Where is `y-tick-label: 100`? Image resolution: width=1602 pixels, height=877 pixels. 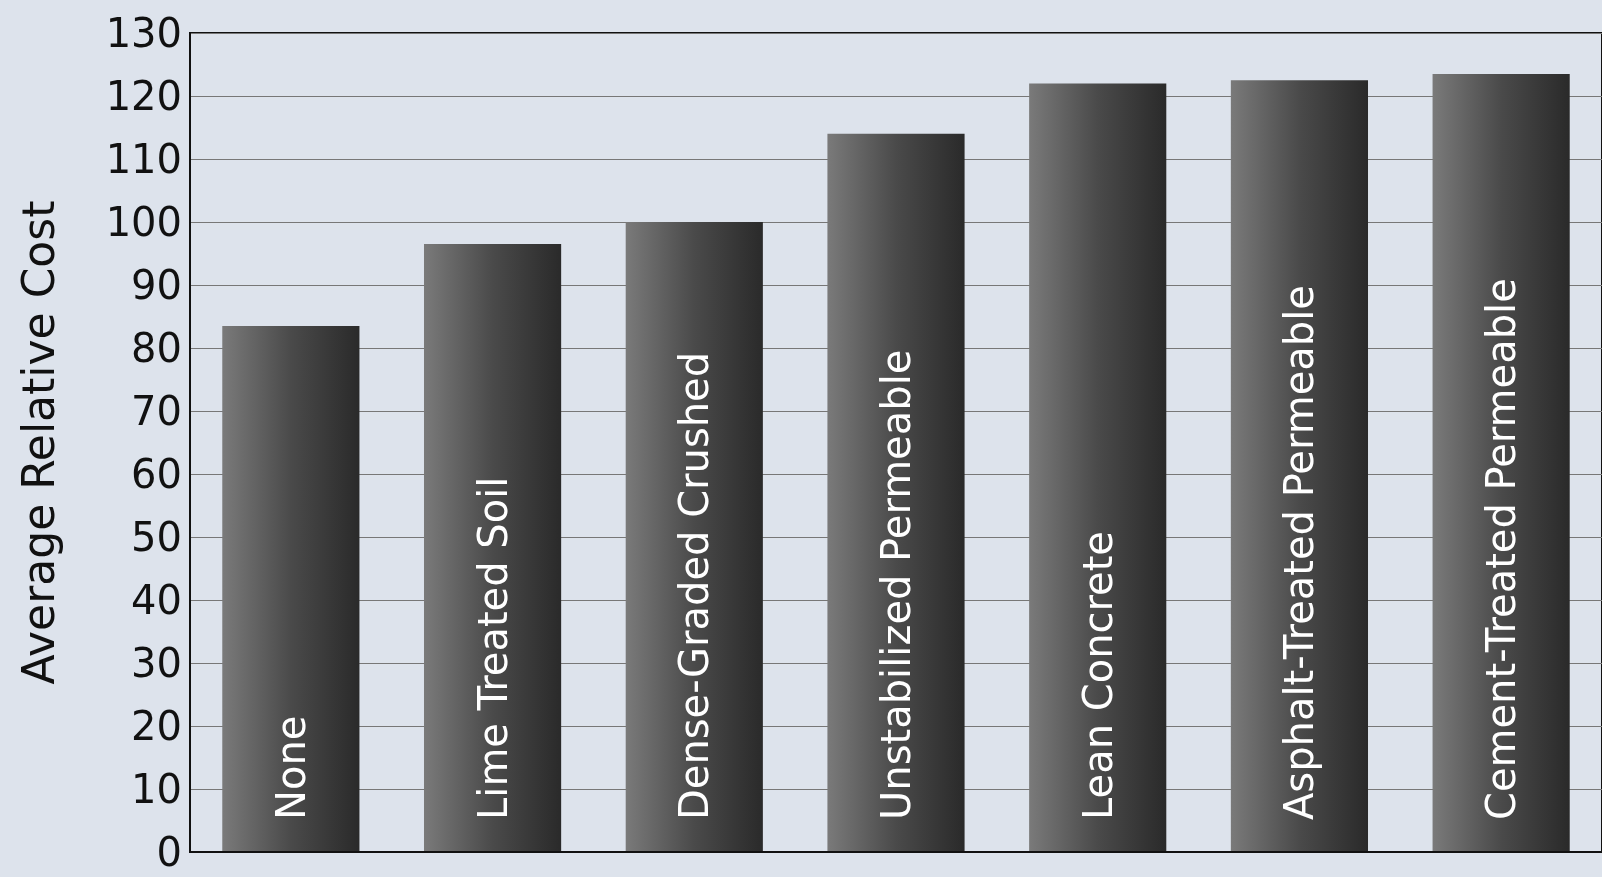 y-tick-label: 100 is located at coordinates (143, 222).